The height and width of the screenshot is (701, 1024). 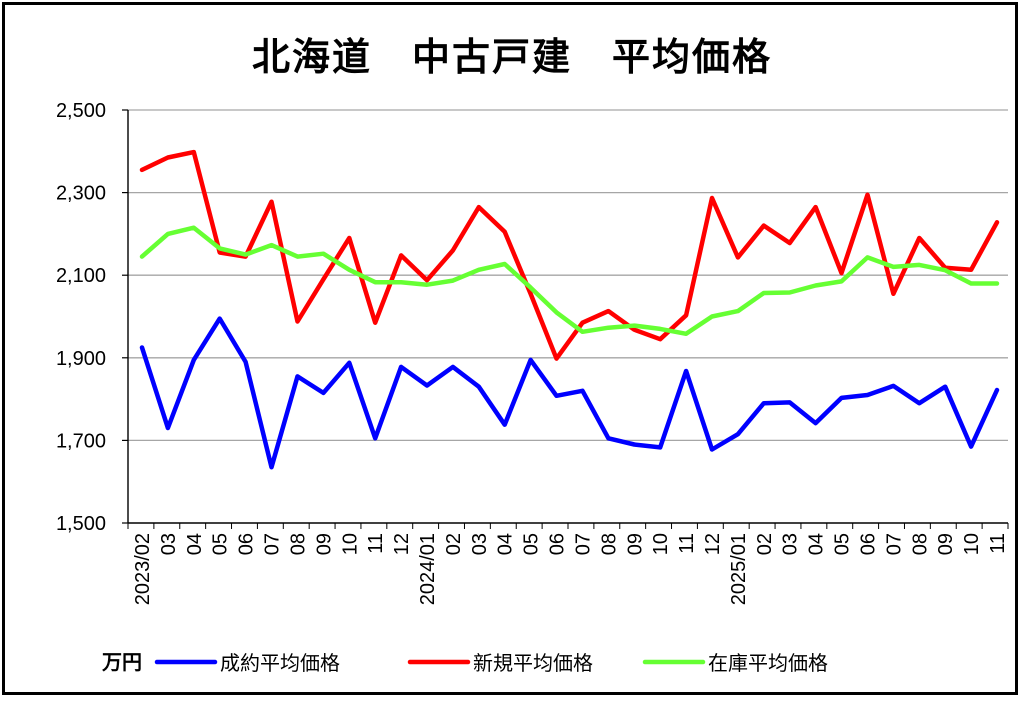 I want to click on y-tick-label: 2,300, so click(x=81, y=194).